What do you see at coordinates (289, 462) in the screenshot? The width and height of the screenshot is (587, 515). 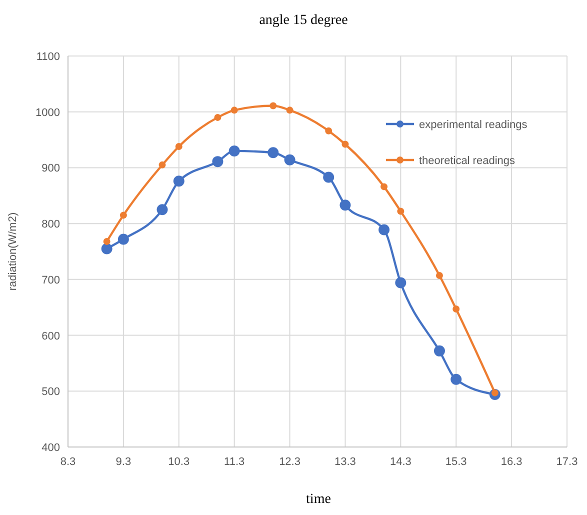 I see `x-tick-label: 12.3` at bounding box center [289, 462].